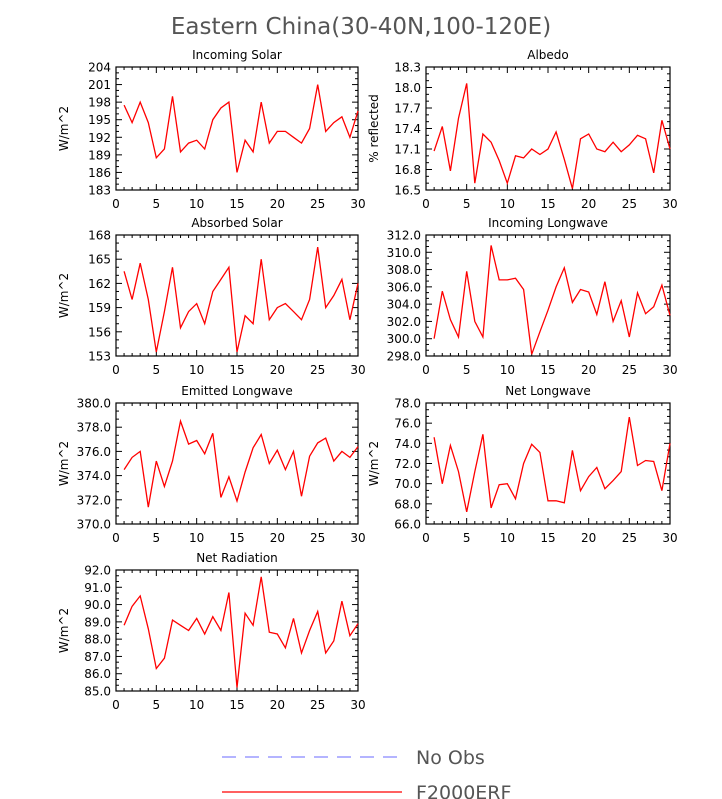  What do you see at coordinates (353, 758) in the screenshot?
I see `legend-item-no-obs: No Obs` at bounding box center [353, 758].